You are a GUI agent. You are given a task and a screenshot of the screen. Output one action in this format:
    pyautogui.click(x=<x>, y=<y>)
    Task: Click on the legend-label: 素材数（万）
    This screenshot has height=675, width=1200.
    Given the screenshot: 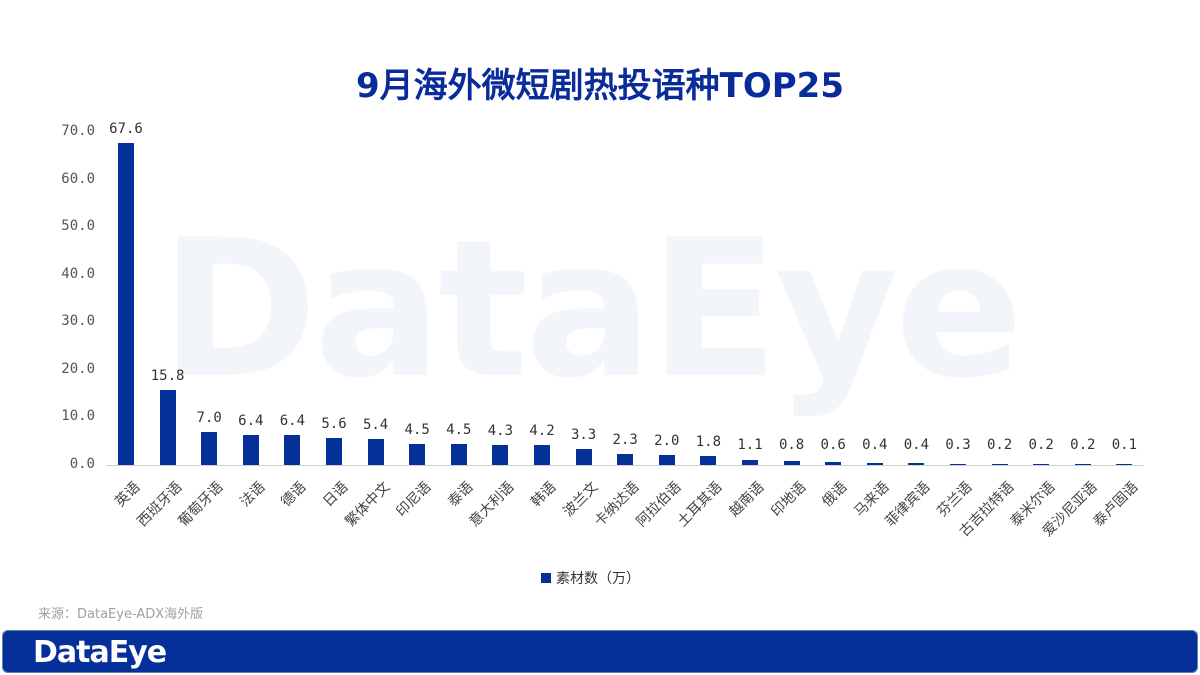 What is the action you would take?
    pyautogui.click(x=598, y=579)
    